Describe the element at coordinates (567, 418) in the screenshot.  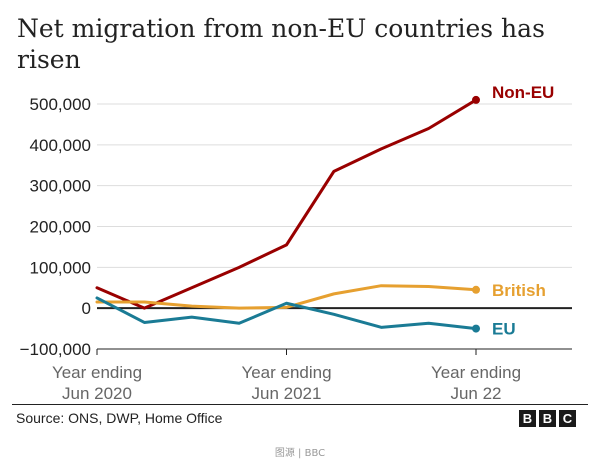
I see `logo-letter-c: C` at that location.